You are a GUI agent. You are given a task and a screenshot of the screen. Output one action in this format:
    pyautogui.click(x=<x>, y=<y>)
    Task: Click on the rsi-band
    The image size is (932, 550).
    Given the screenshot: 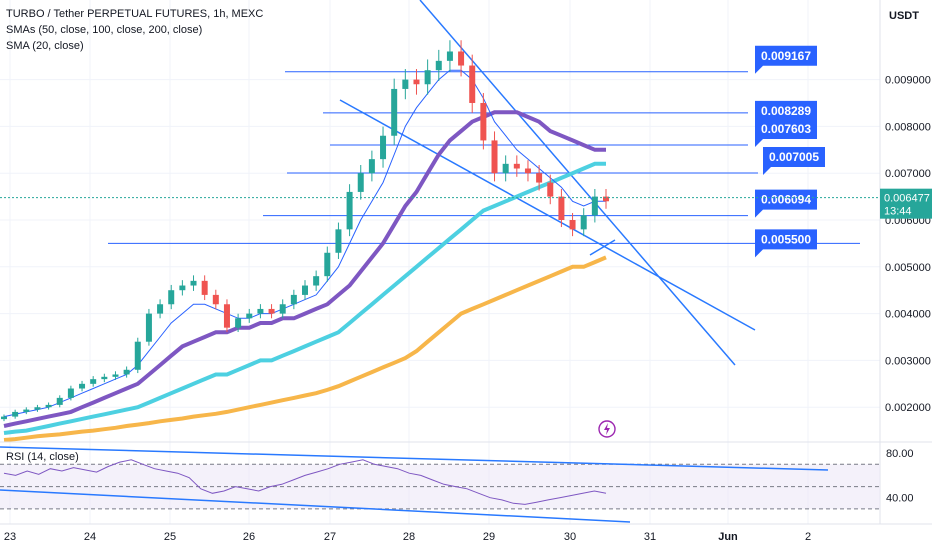 What is the action you would take?
    pyautogui.click(x=440, y=486)
    